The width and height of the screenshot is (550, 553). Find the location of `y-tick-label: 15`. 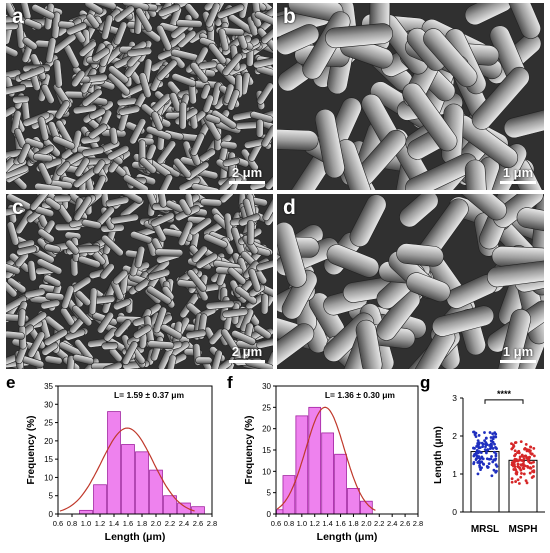

y-tick-label: 15 is located at coordinates (48, 459).